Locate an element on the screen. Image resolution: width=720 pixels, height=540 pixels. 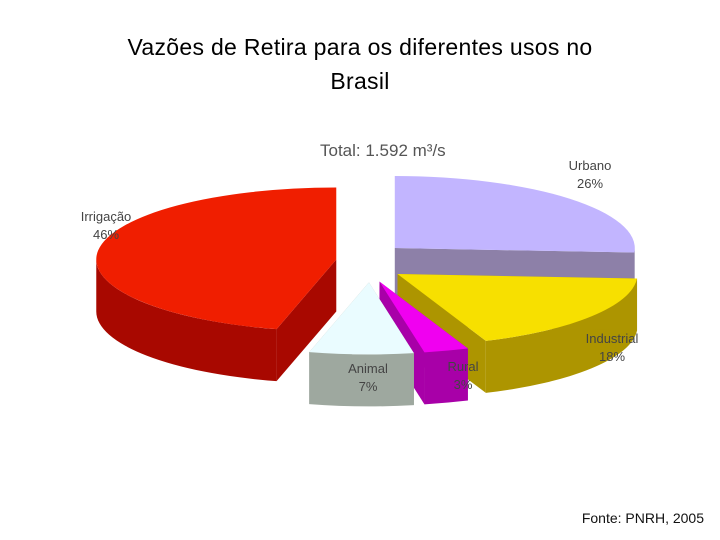
pie-slice-animal is located at coordinates (361, 344).